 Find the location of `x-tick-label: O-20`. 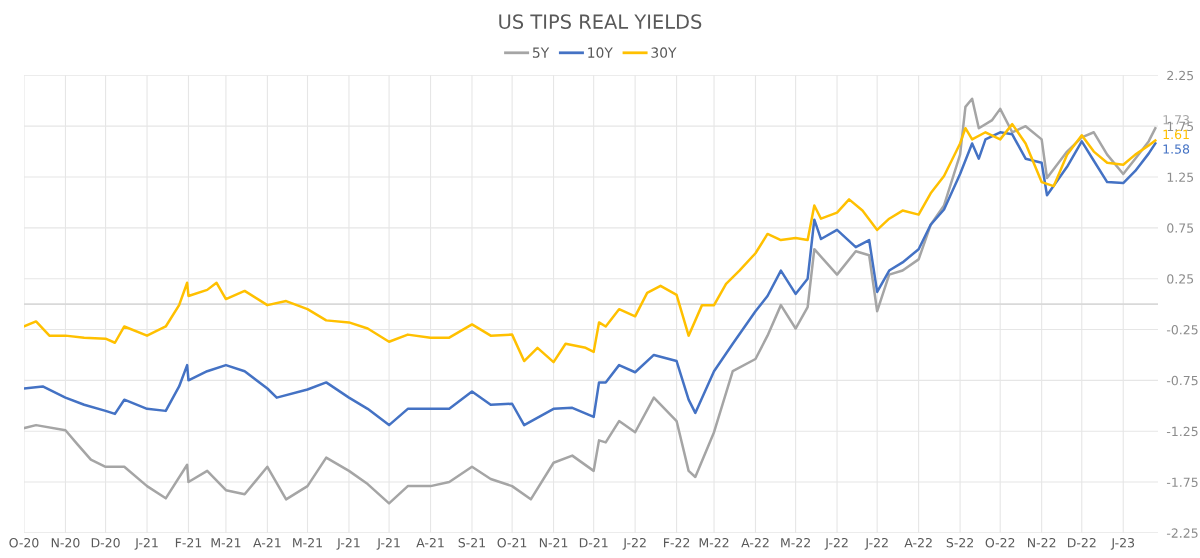

x-tick-label: O-20 is located at coordinates (24, 542).